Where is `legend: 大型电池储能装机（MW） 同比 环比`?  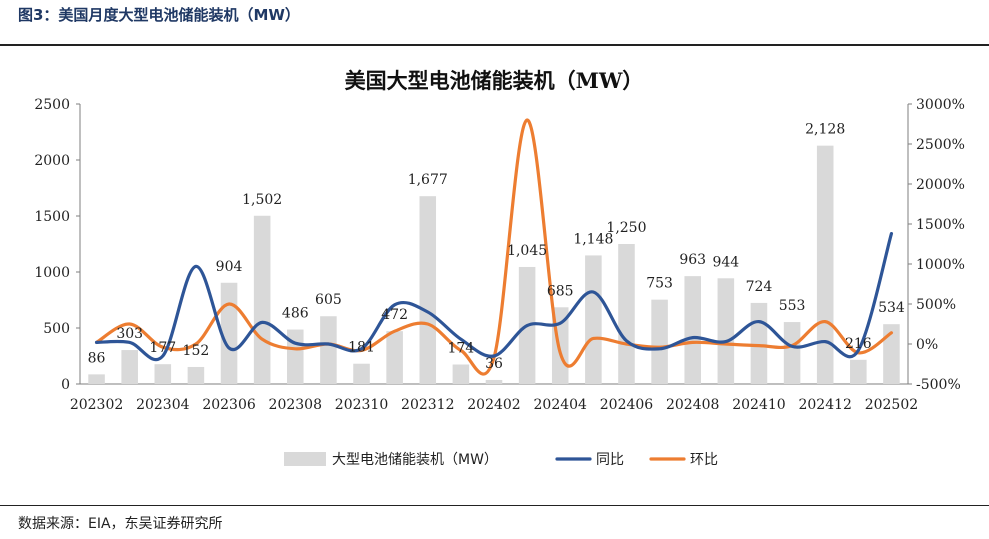 legend: 大型电池储能装机（MW） 同比 环比 is located at coordinates (501, 460).